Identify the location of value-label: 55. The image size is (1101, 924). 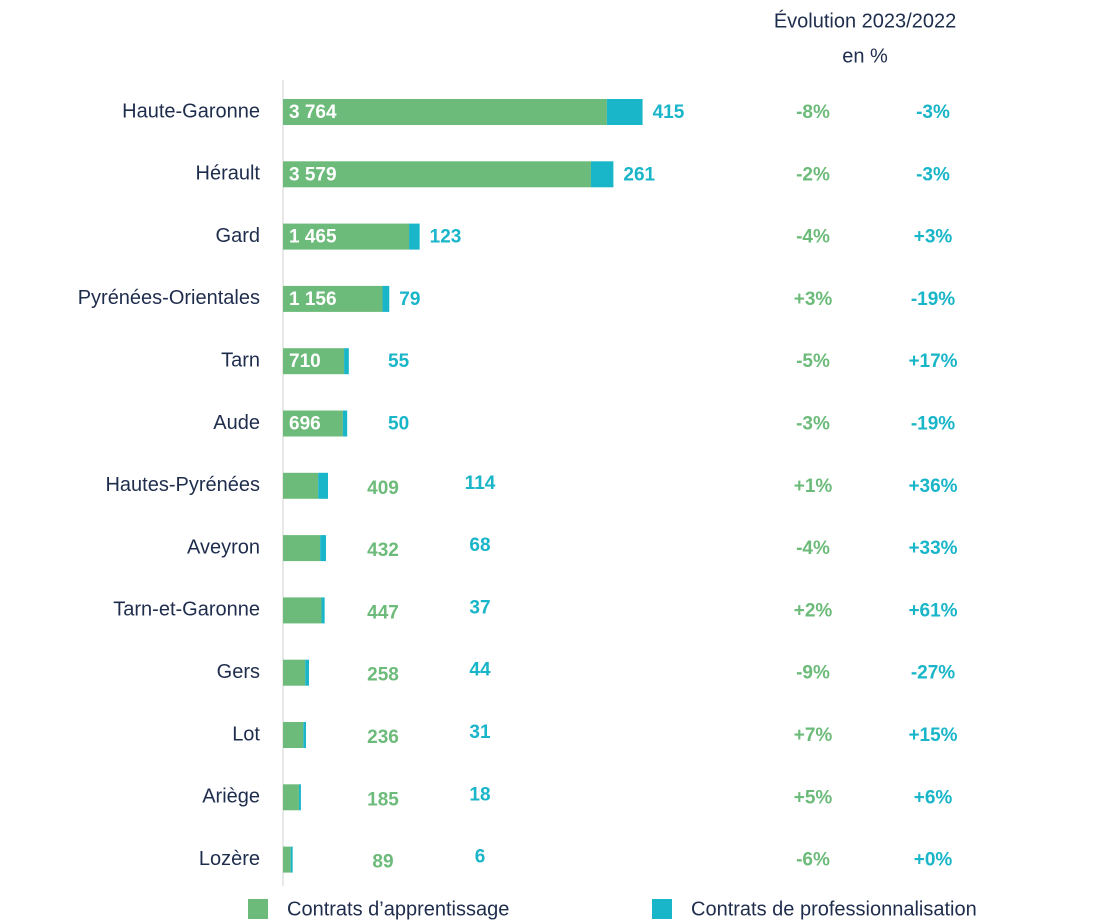
(399, 361).